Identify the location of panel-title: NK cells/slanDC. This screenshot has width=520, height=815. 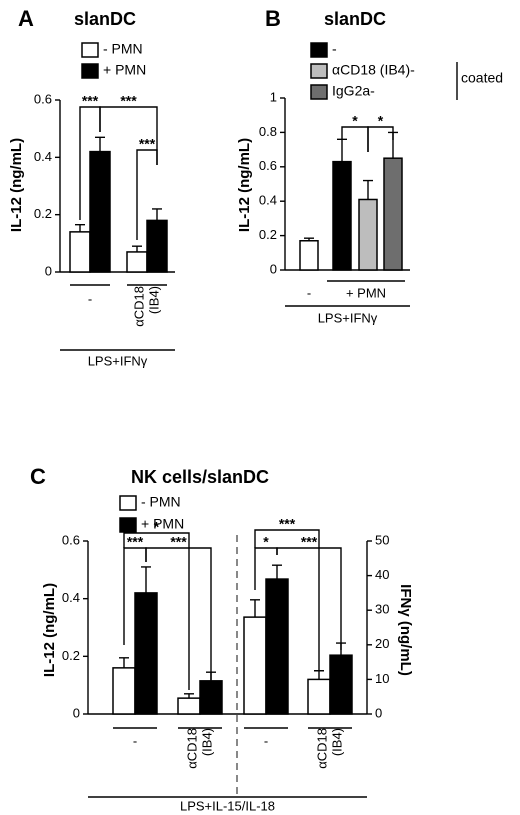
(200, 477).